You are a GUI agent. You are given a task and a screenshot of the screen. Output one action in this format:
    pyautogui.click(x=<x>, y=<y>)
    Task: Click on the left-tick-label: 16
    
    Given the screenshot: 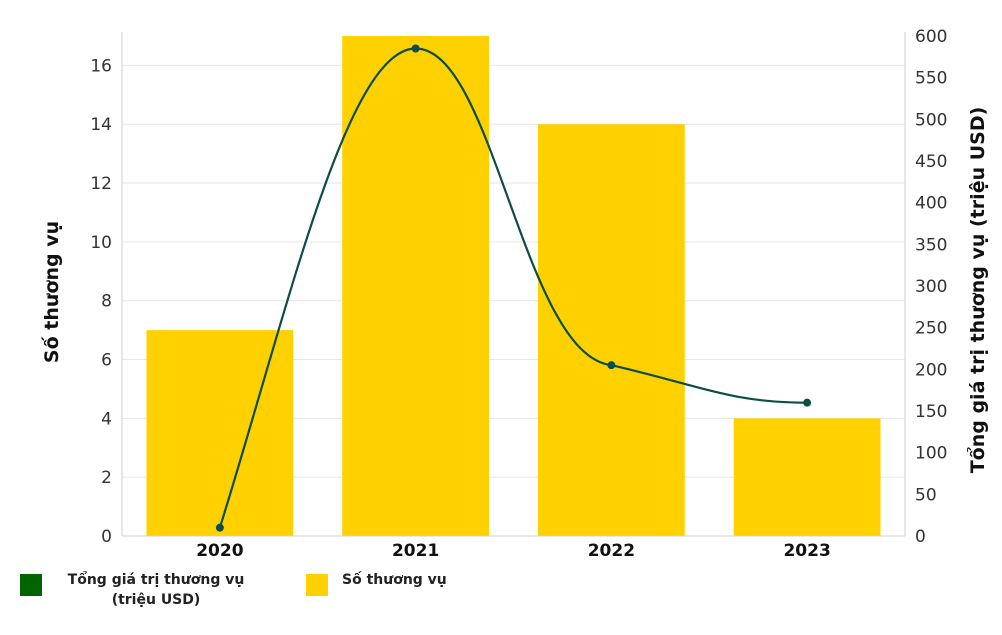 What is the action you would take?
    pyautogui.click(x=101, y=66)
    